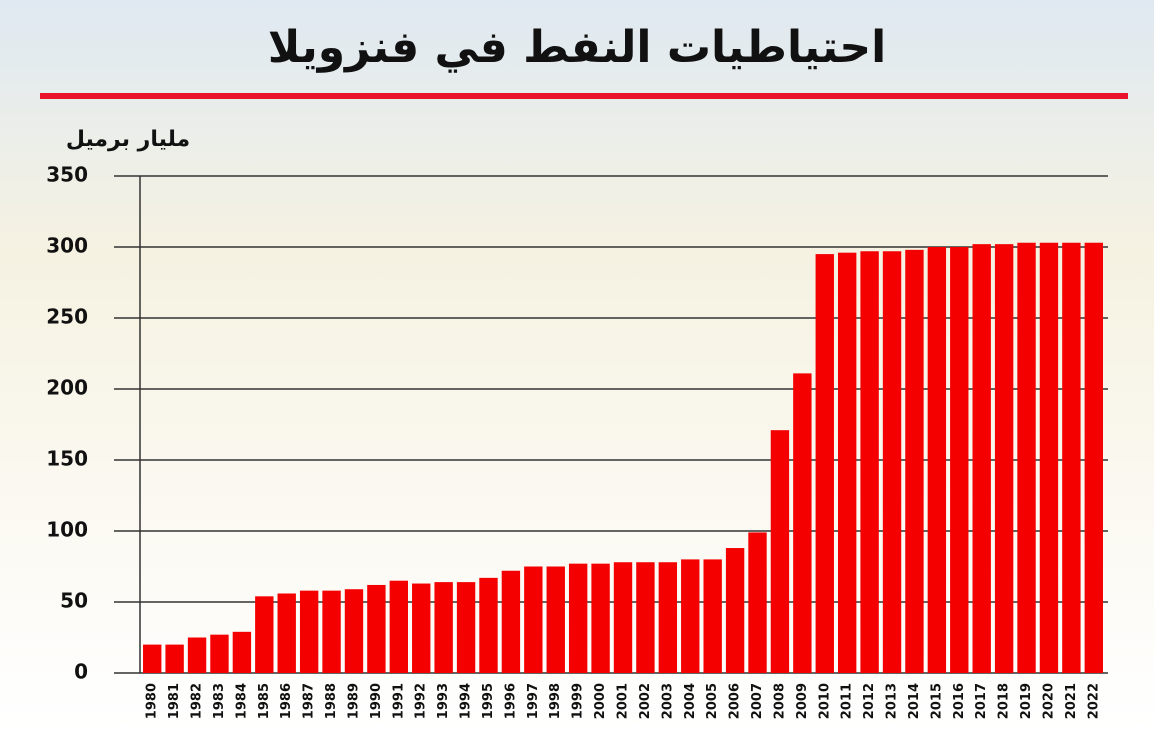 This screenshot has width=1154, height=730. What do you see at coordinates (67, 530) in the screenshot?
I see `y-tick-label: 100` at bounding box center [67, 530].